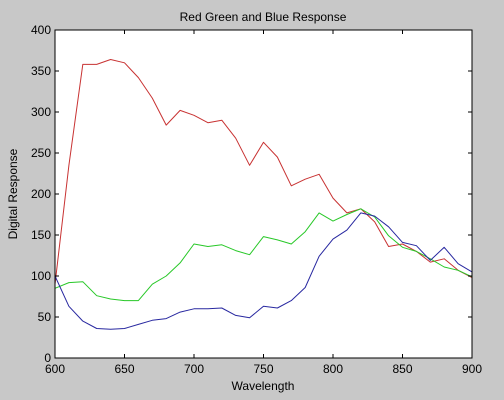  What do you see at coordinates (124, 369) in the screenshot?
I see `x-tick-label: 650` at bounding box center [124, 369].